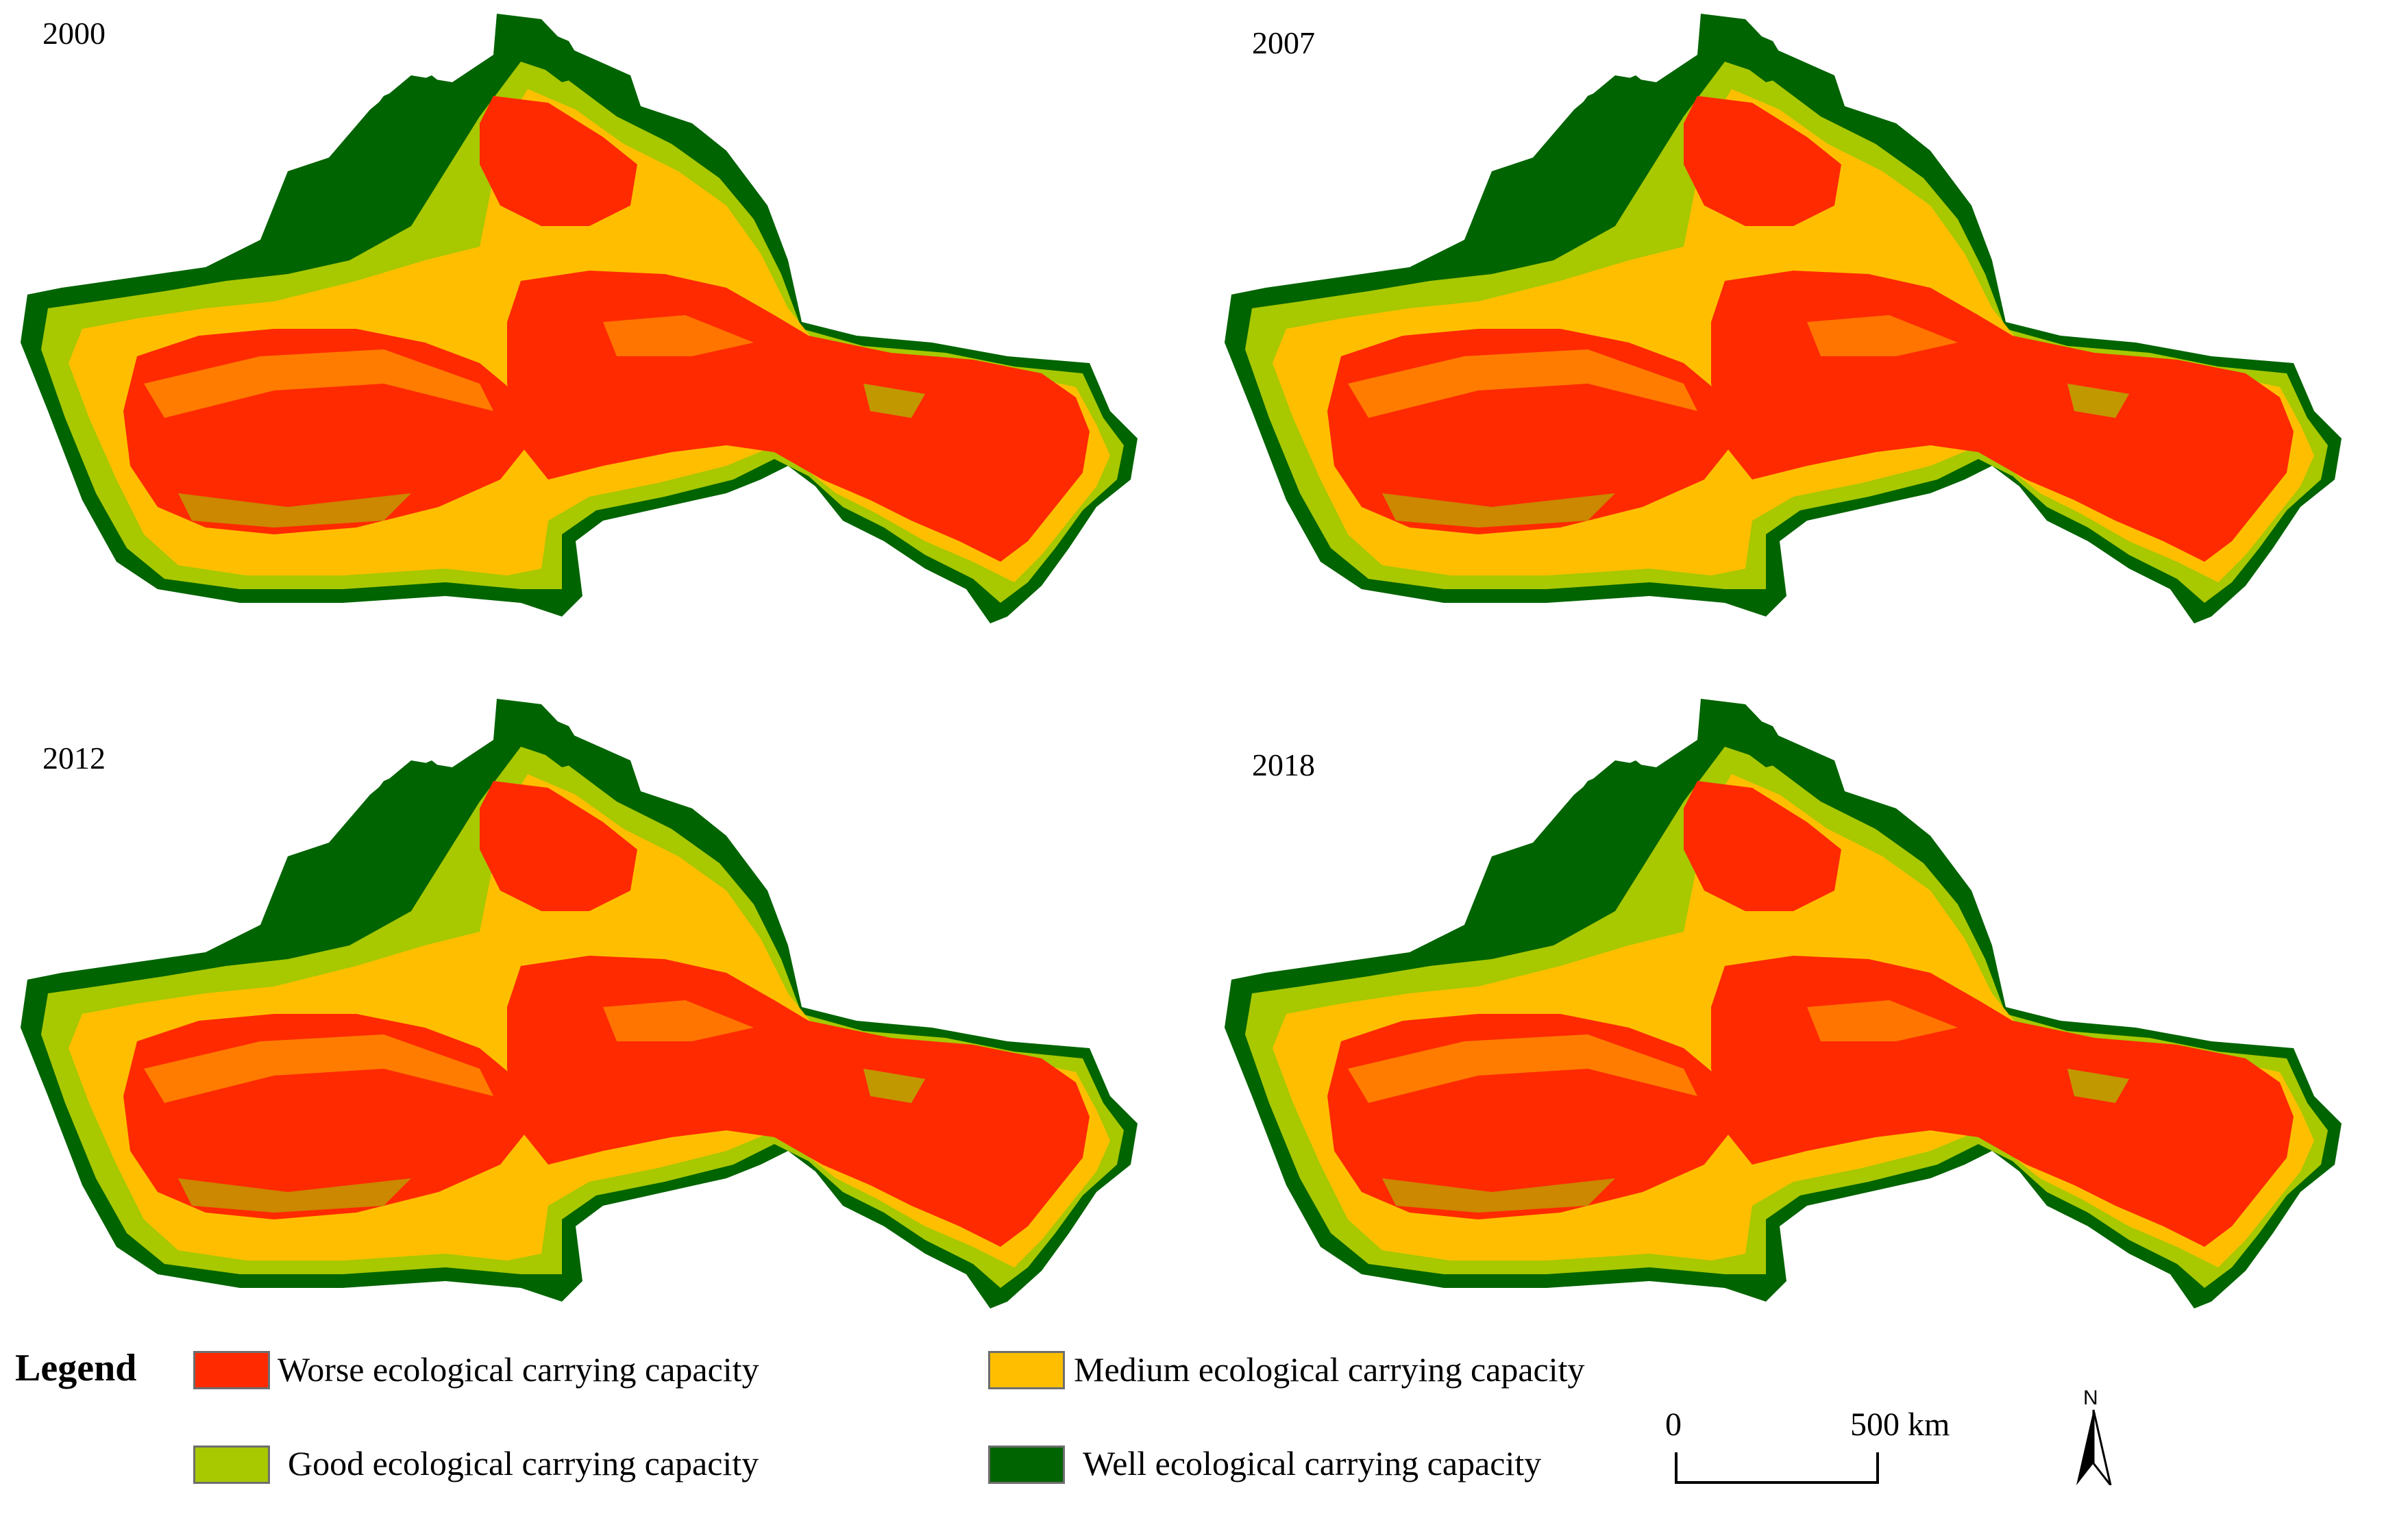  I want to click on scale-bar, so click(1777, 1468).